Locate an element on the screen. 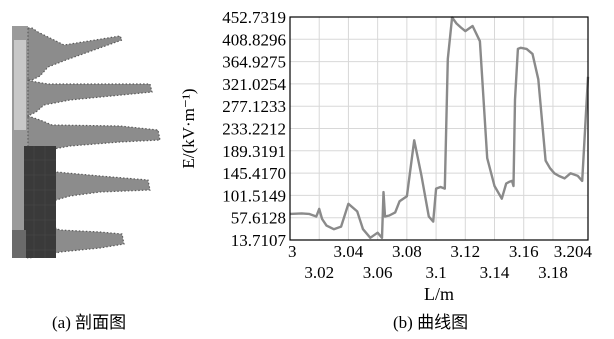 The image size is (614, 339). y-tick-label: 321.0254 is located at coordinates (254, 84).